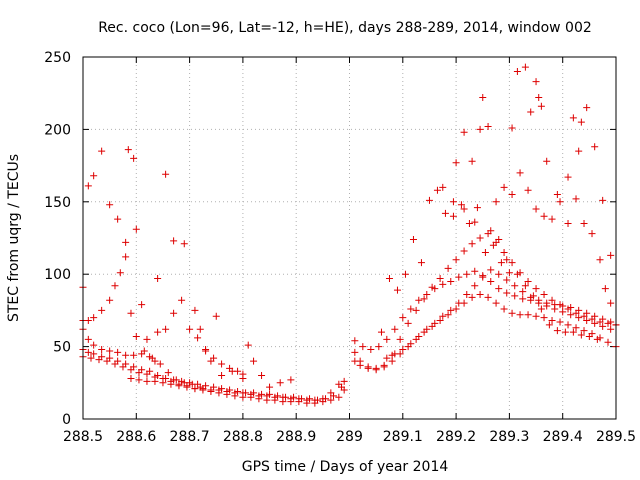 This screenshot has height=480, width=640. I want to click on x-axis-label: GPS time / Days of year 2014, so click(345, 467).